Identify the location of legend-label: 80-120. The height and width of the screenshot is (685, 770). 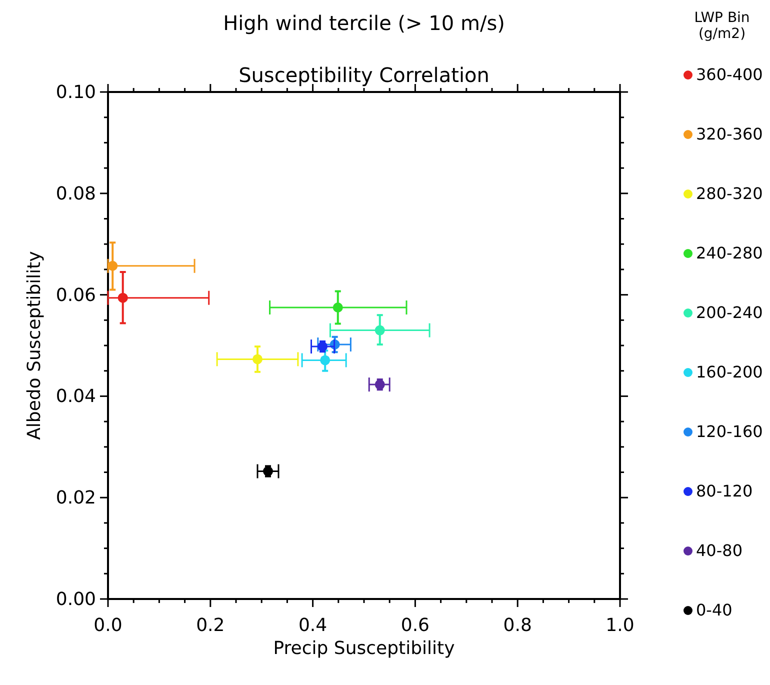
(724, 491).